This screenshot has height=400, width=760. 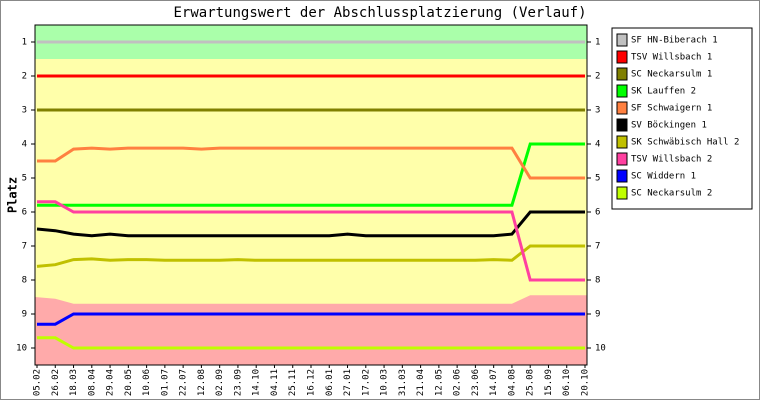 I want to click on legend-label: TSV Willsbach 2, so click(x=671, y=160).